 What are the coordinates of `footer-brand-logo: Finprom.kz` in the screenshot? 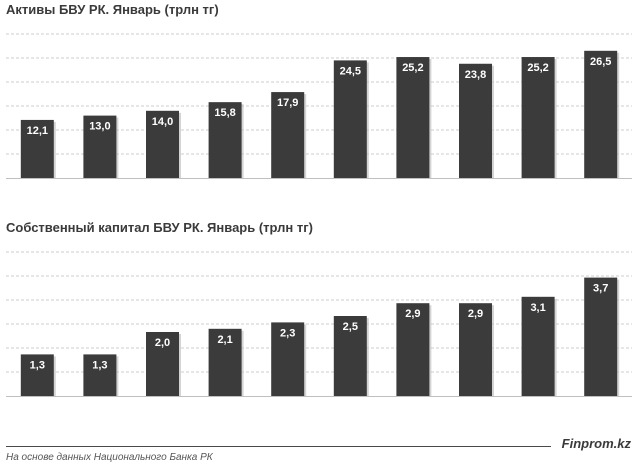 It's located at (596, 443).